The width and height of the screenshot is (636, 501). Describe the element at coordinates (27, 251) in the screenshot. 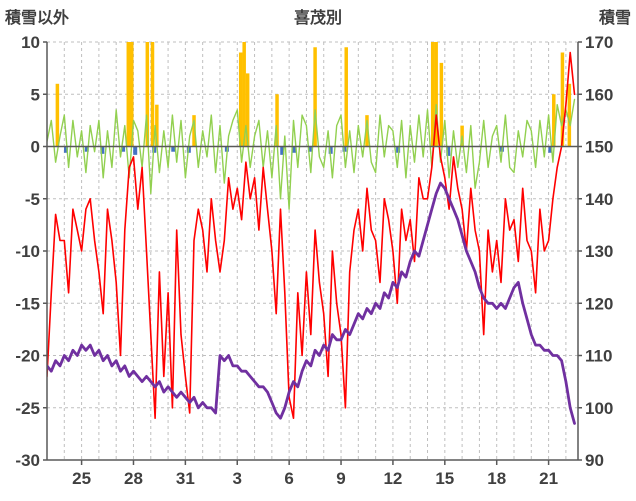

I see `left-axis-tick-label: -10` at that location.